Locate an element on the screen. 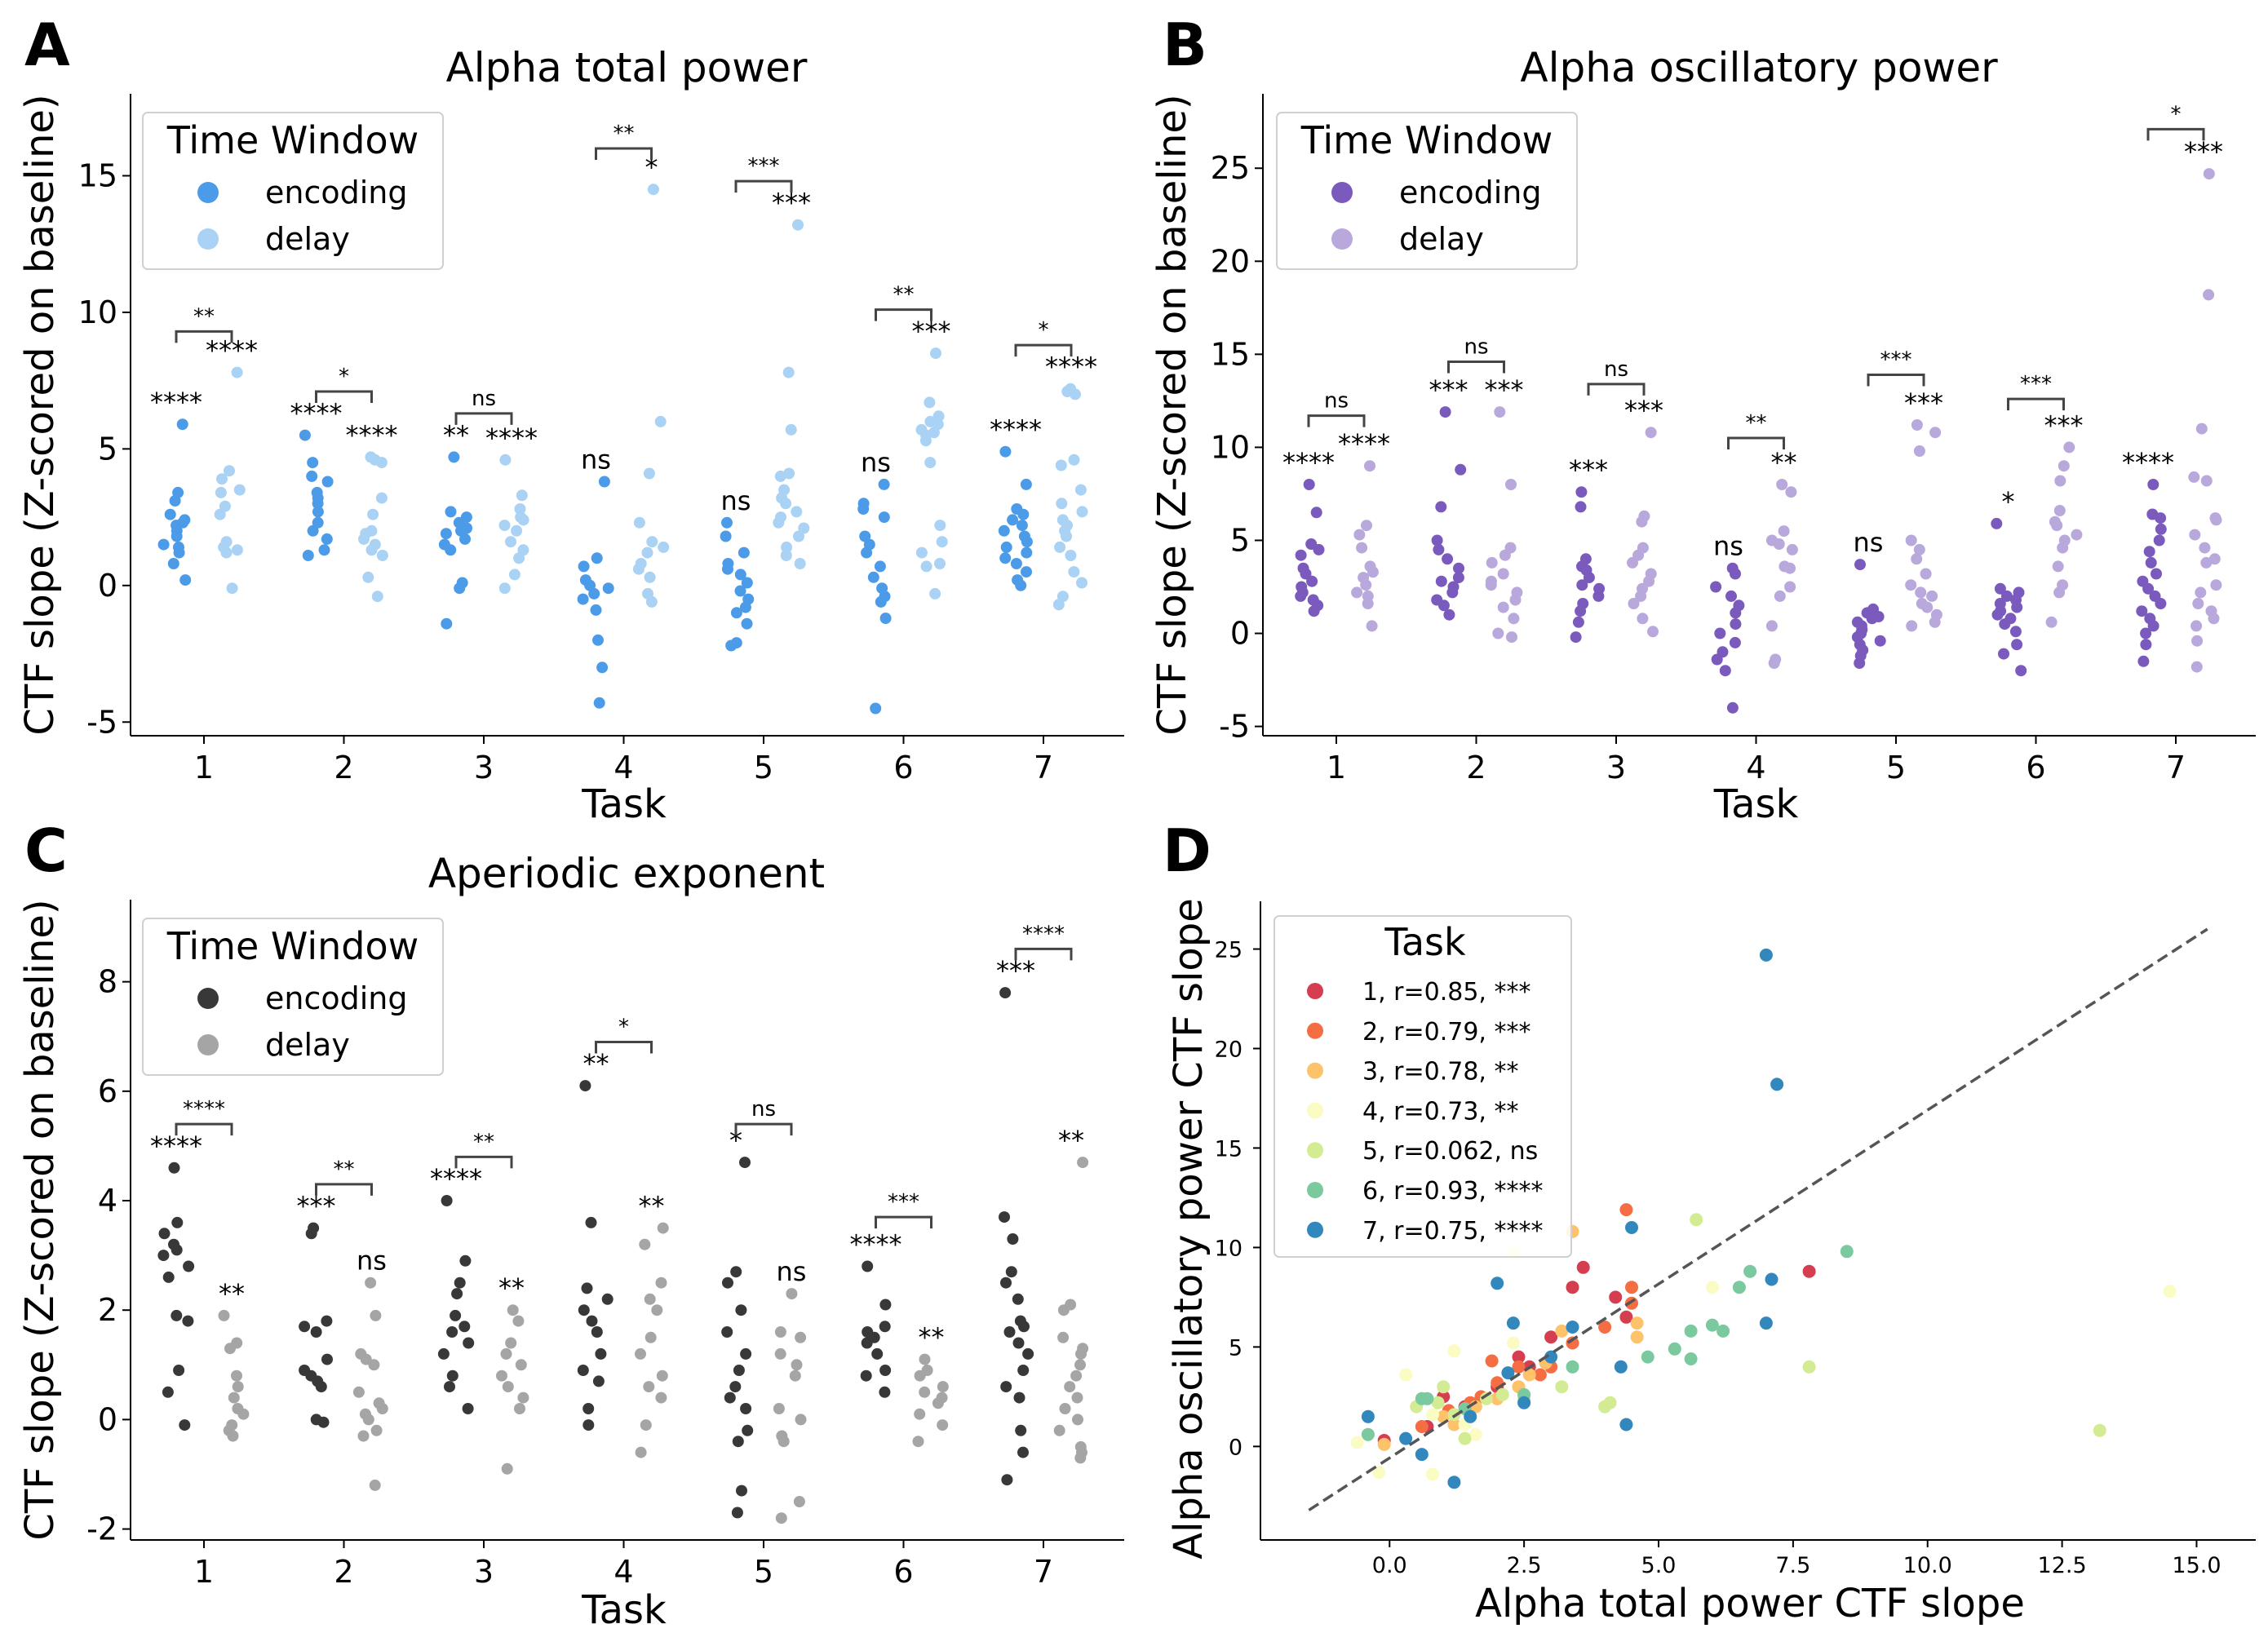 This screenshot has width=2268, height=1646. x-axis-label: Alpha total power CTF slope is located at coordinates (1750, 1603).